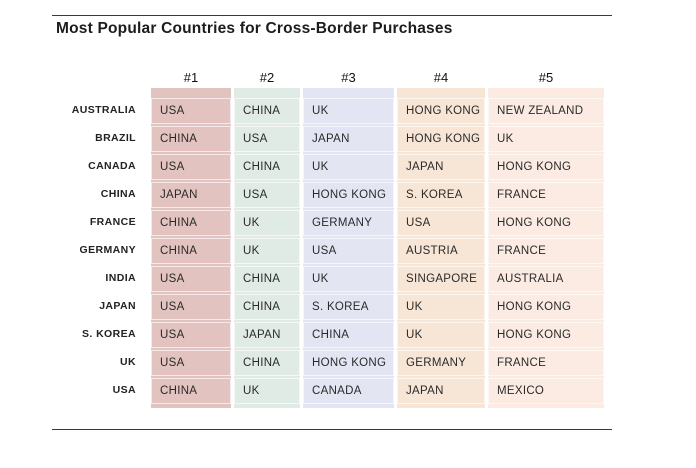 The image size is (696, 468). I want to click on column-header-1: #1, so click(191, 77).